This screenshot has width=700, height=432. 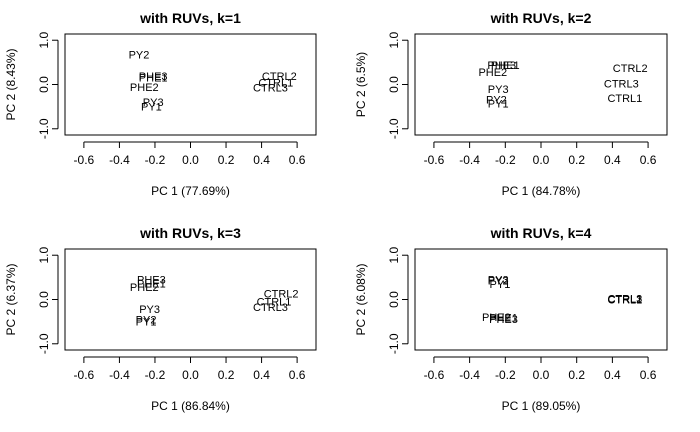 What do you see at coordinates (11, 299) in the screenshot?
I see `y-axis-label: PC 2 (6.37%)` at bounding box center [11, 299].